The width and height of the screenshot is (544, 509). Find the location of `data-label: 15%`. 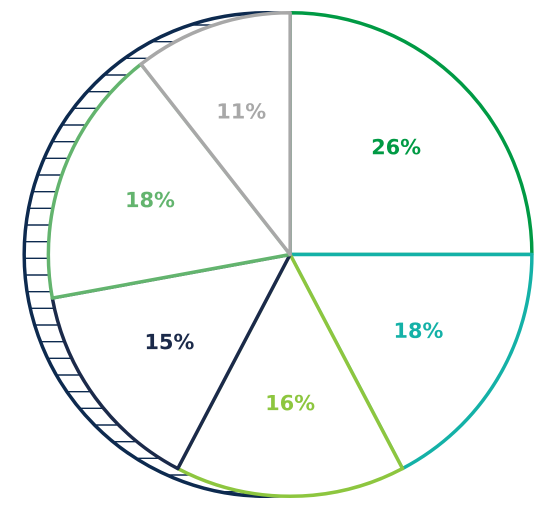

data-label: 15% is located at coordinates (170, 342).